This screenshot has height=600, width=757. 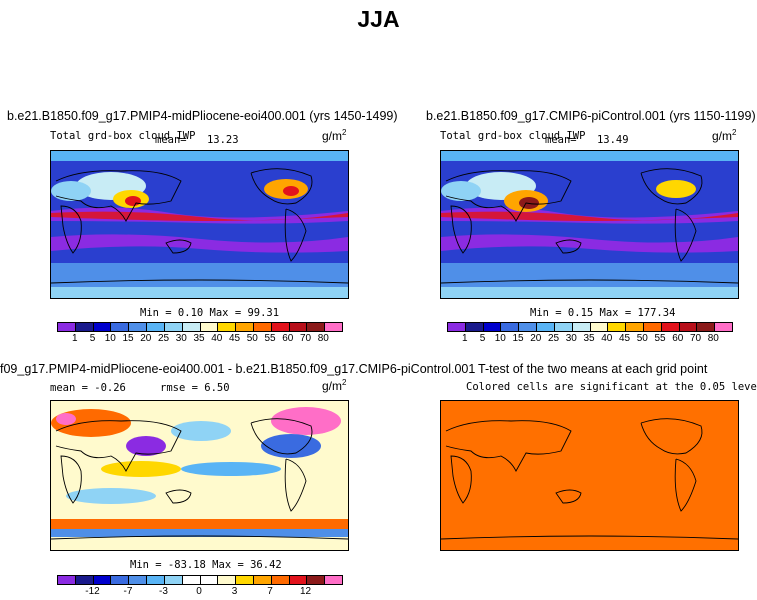 I want to click on panel2-tibet-core, so click(x=529, y=203).